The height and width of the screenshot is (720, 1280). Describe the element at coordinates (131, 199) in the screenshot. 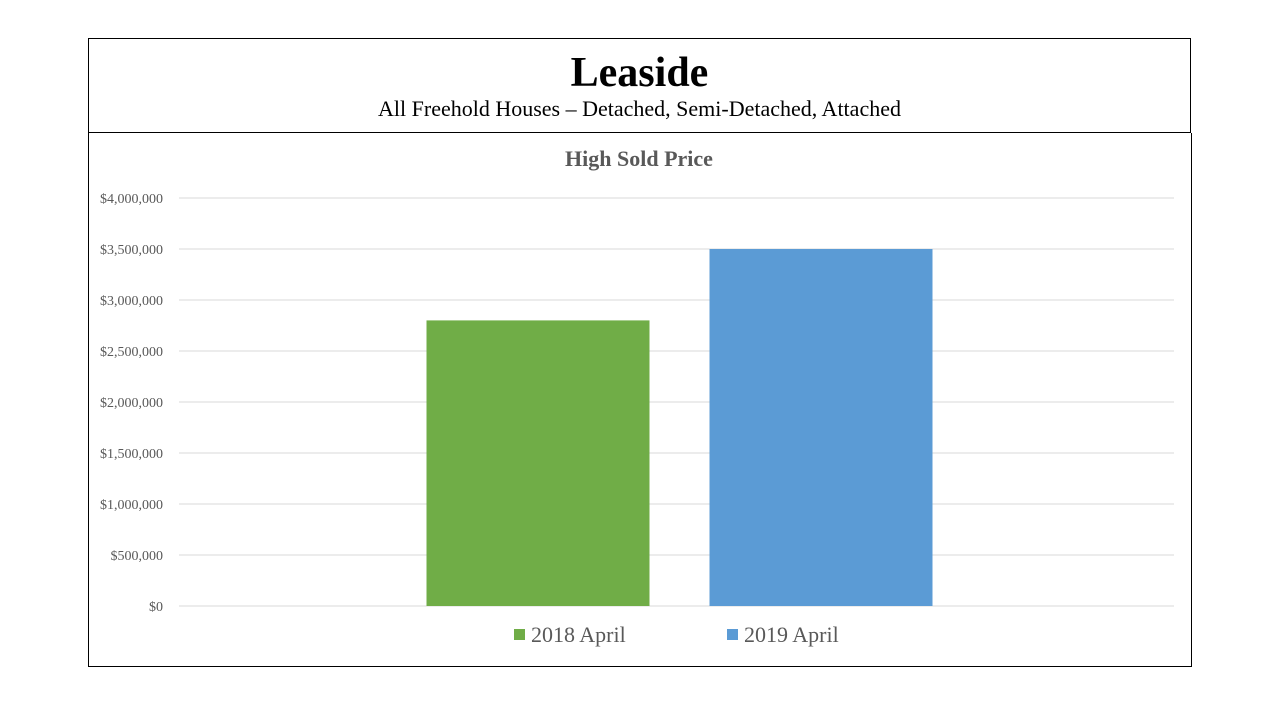

I see `y-tick-label: $4,000,000` at that location.